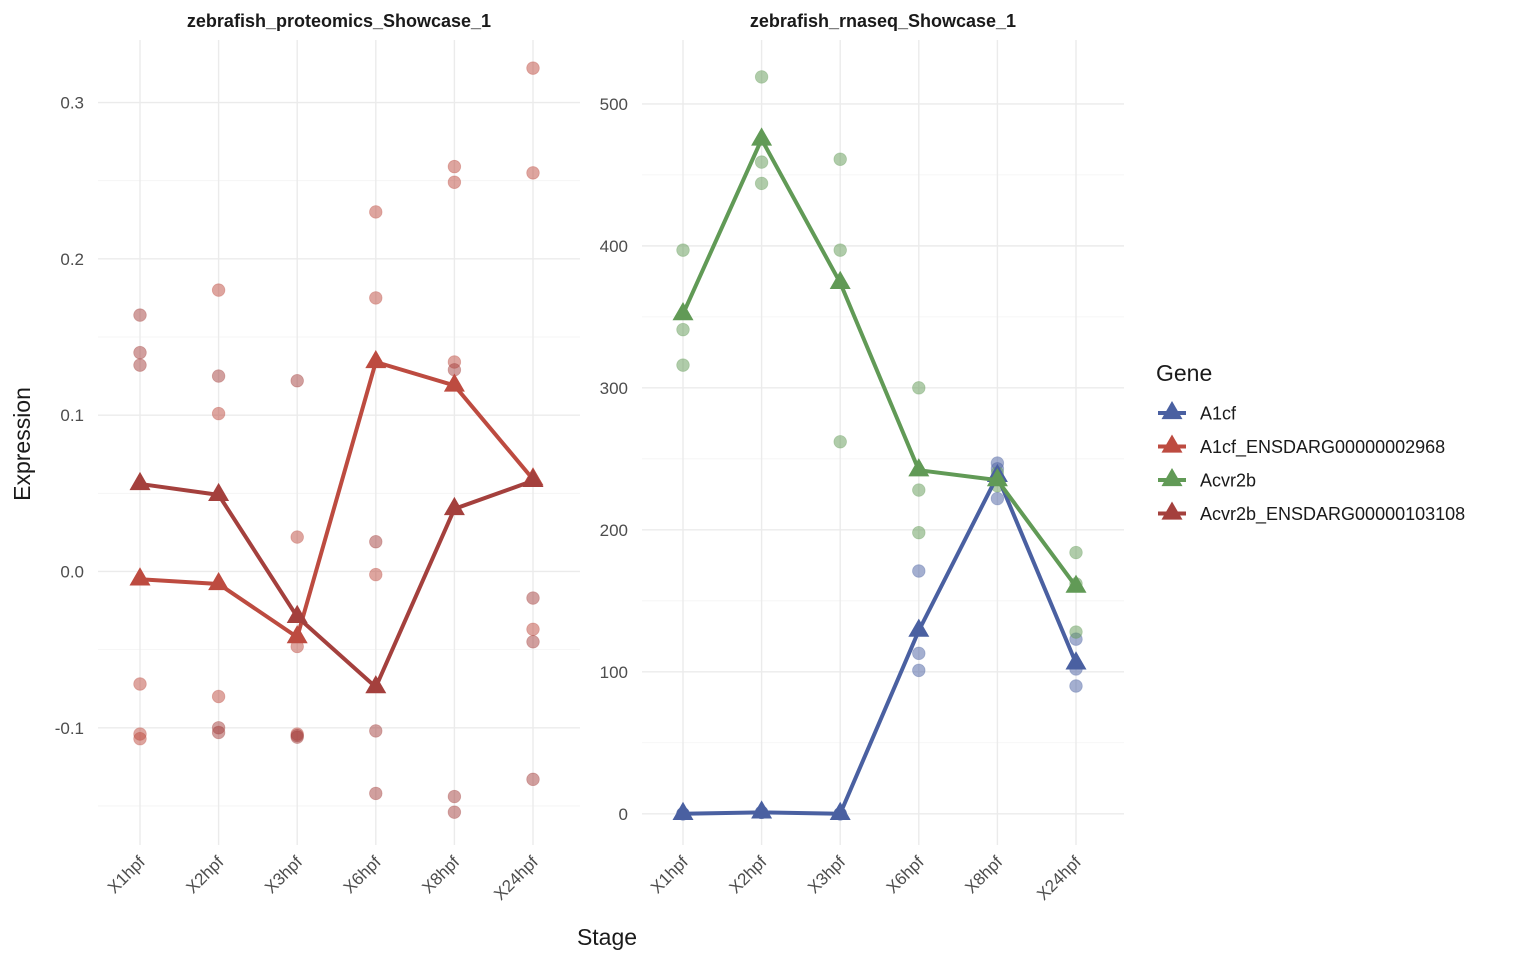 Image resolution: width=1523 pixels, height=966 pixels. Describe the element at coordinates (614, 246) in the screenshot. I see `y-tick-label: 400` at that location.